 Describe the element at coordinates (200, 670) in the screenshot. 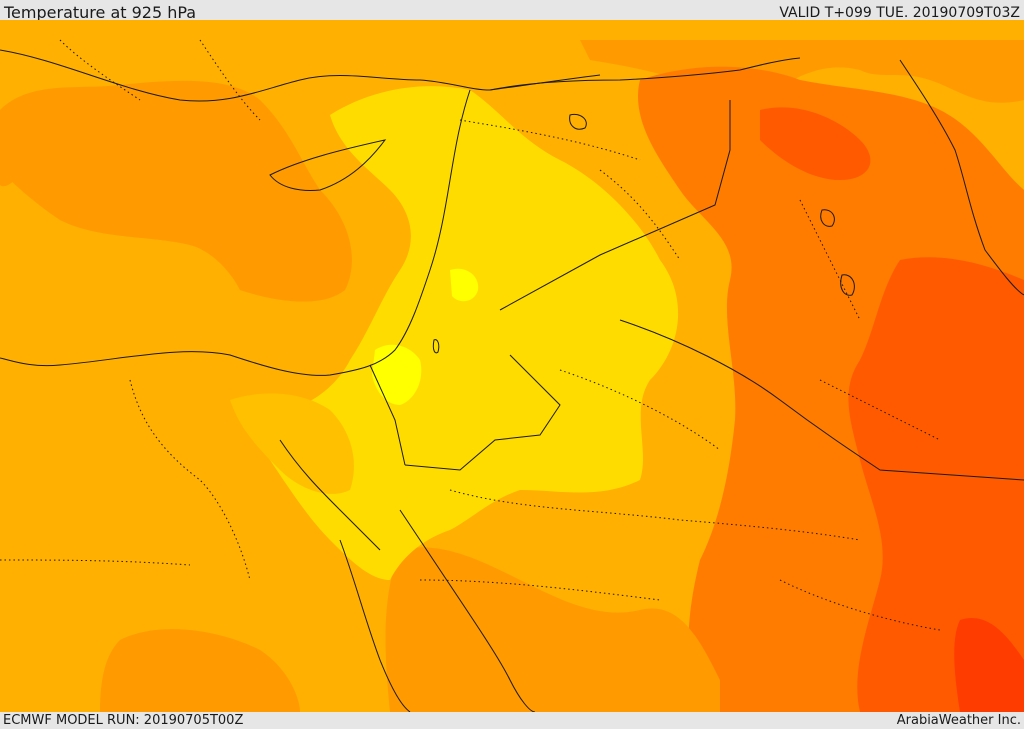

I see `temp-zone-egypt-south` at that location.